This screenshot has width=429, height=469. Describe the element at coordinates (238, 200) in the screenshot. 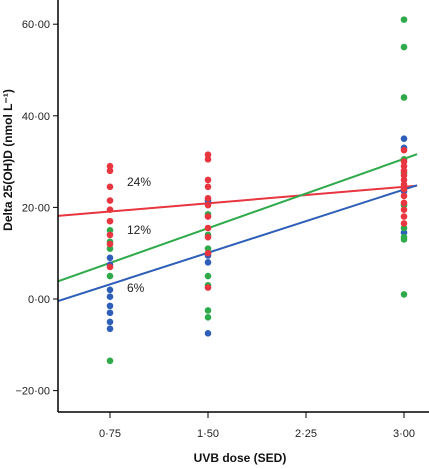

I see `fit-line-24pct` at that location.